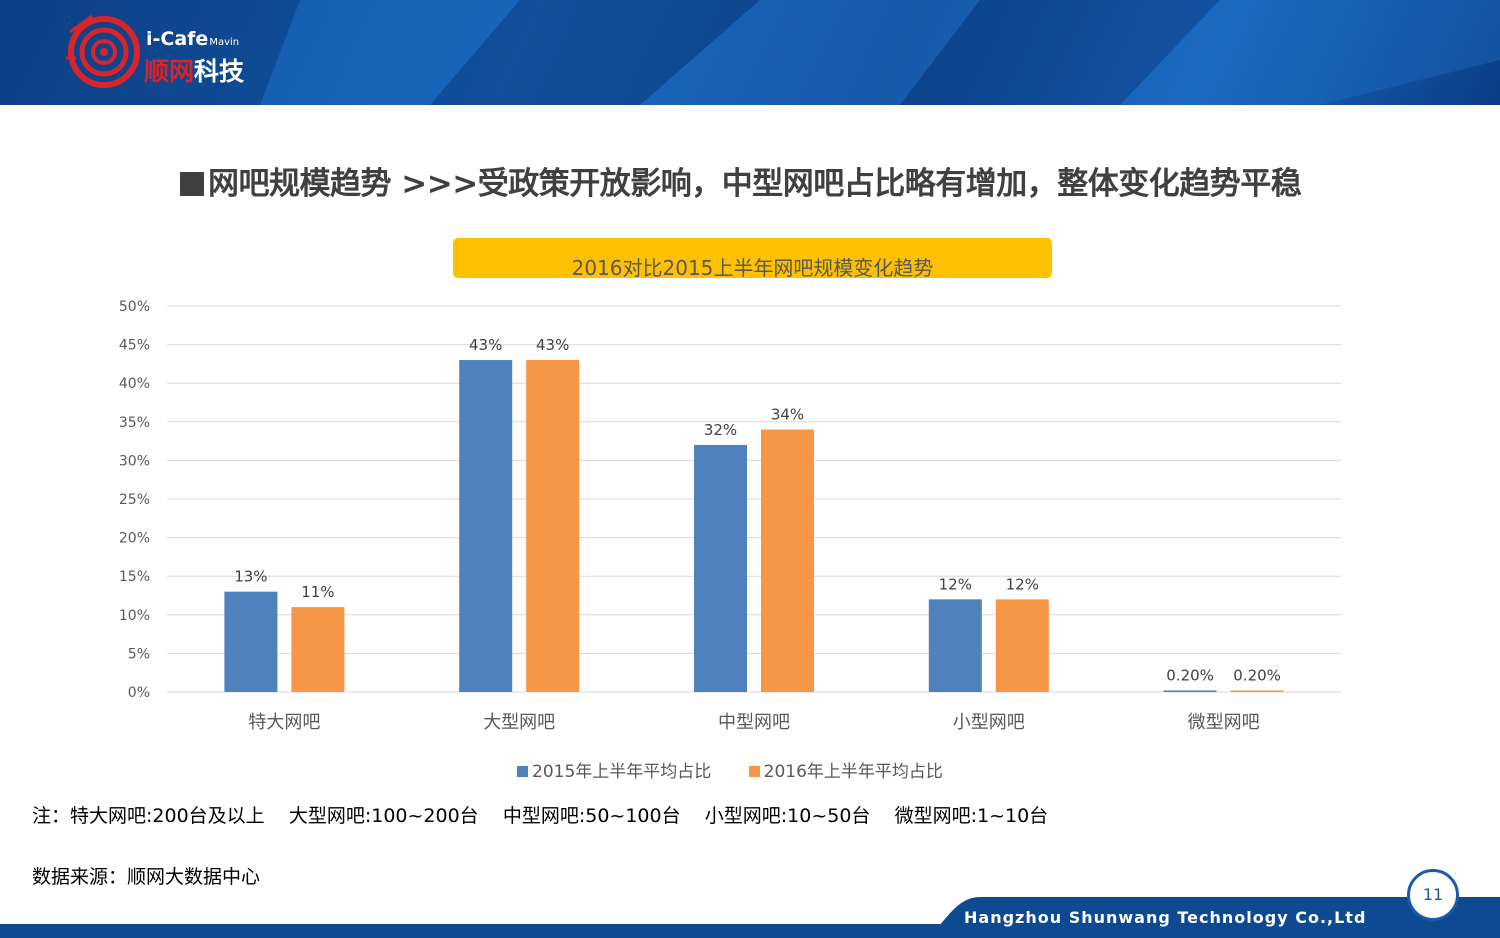 This screenshot has height=938, width=1500. Describe the element at coordinates (746, 769) in the screenshot. I see `chart-legend: 2015年上半年平均占比 2016年上半年平均占比` at that location.